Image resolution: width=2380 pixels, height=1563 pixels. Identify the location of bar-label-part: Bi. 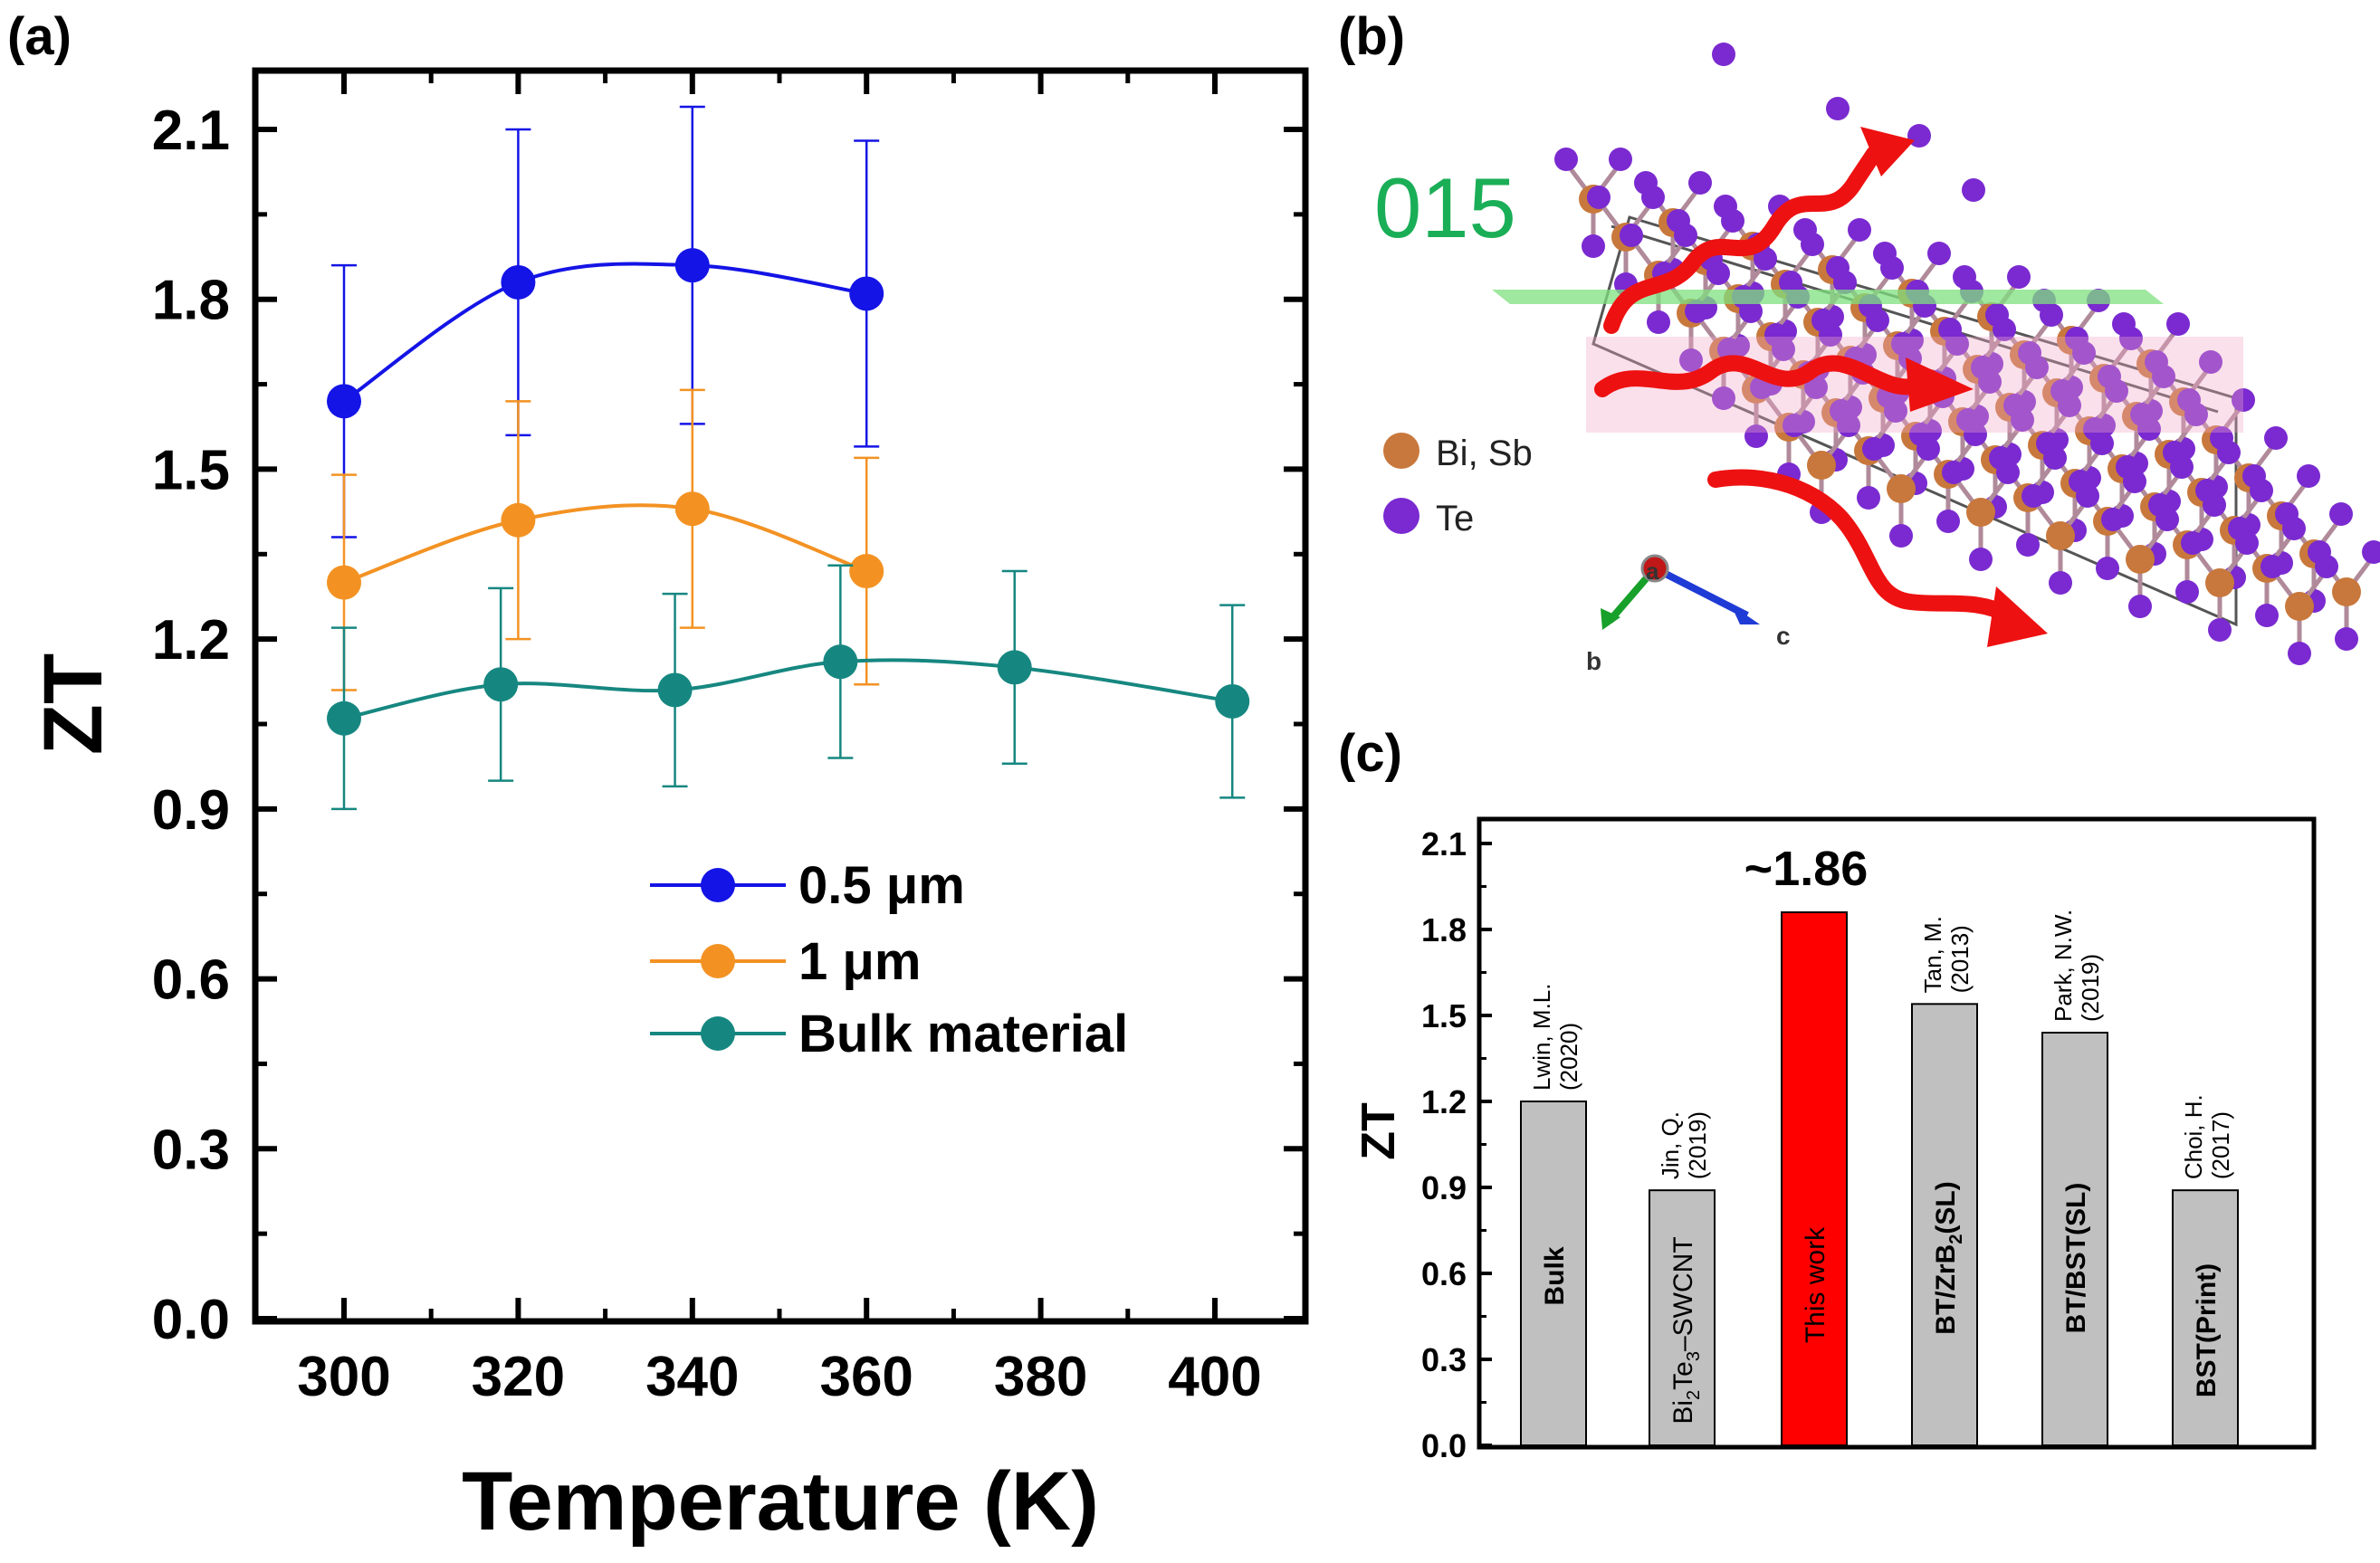
(1683, 1412).